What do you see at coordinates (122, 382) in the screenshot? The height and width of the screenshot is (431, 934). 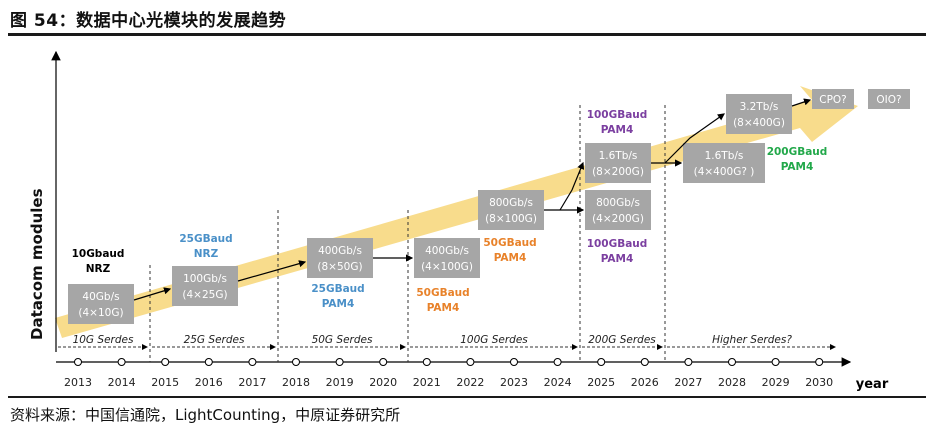 I see `year-label: 2014` at bounding box center [122, 382].